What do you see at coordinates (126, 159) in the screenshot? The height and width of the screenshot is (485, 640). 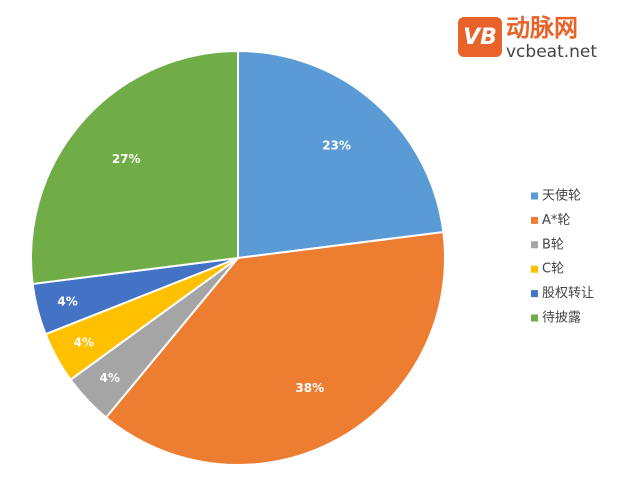 I see `data-label: 27%` at bounding box center [126, 159].